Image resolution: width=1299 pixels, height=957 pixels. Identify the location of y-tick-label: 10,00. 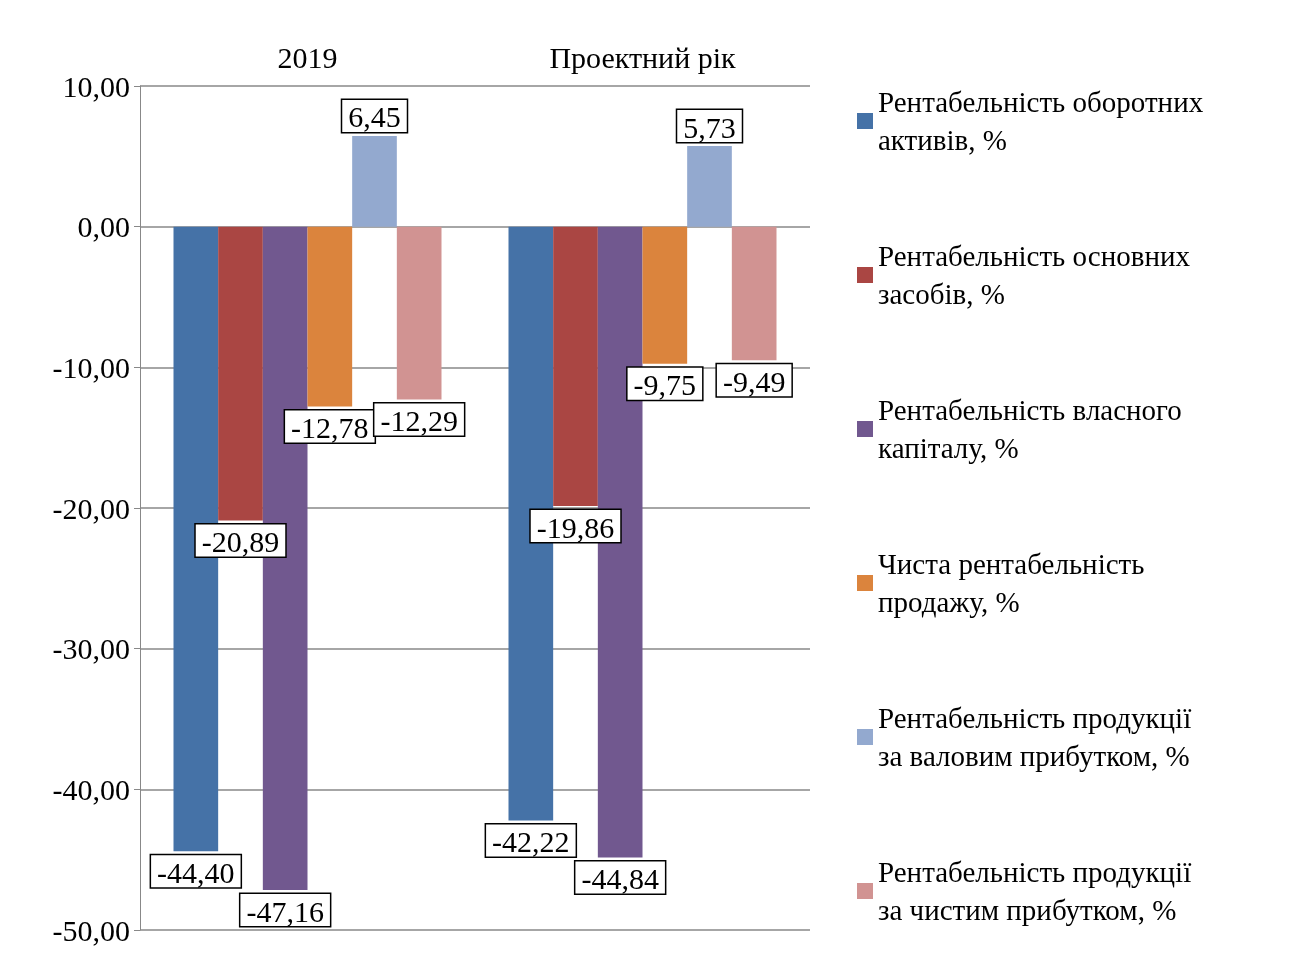
(96, 86).